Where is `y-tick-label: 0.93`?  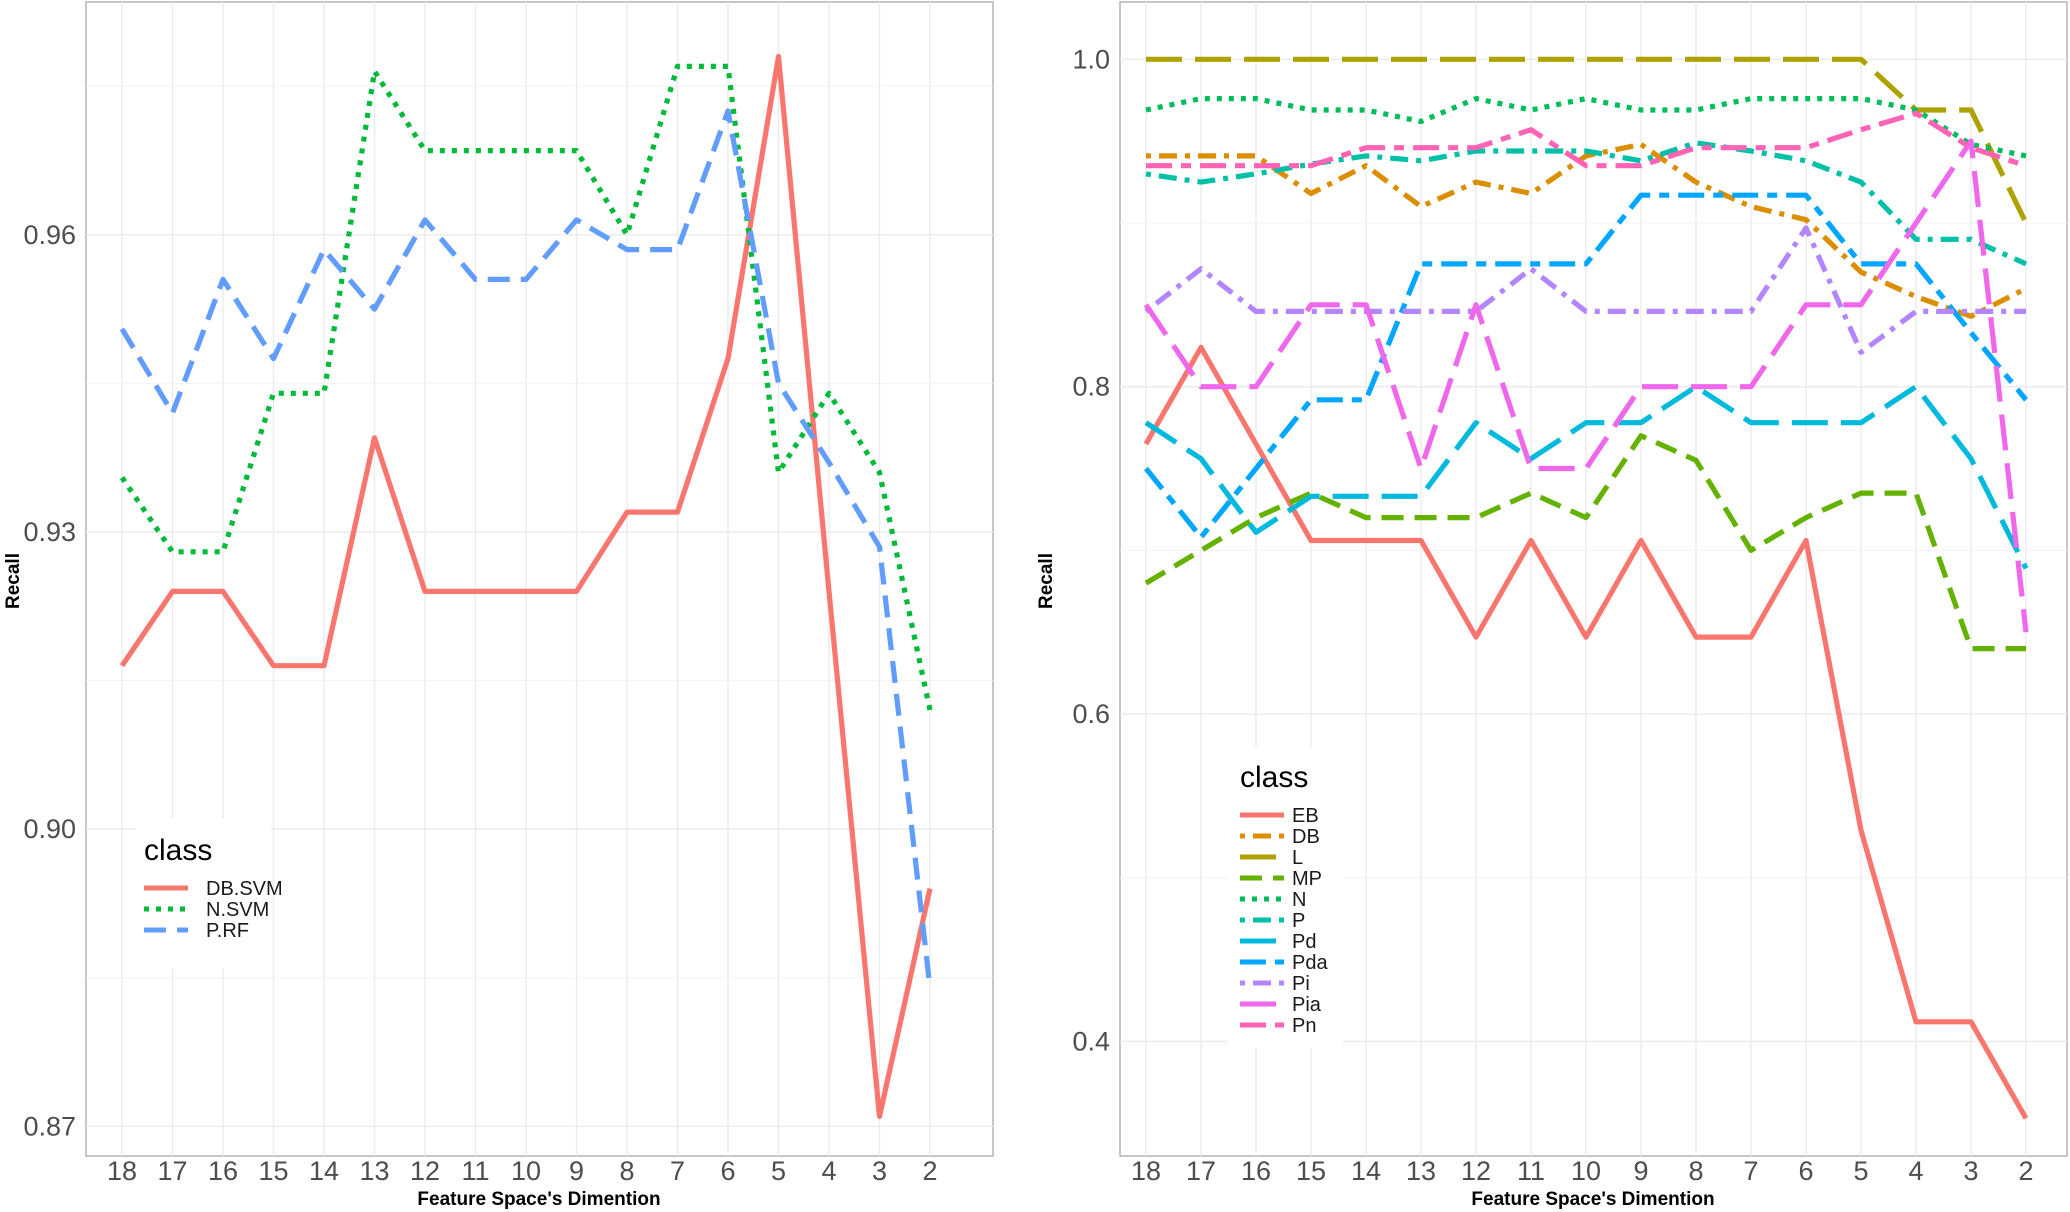 y-tick-label: 0.93 is located at coordinates (49, 532).